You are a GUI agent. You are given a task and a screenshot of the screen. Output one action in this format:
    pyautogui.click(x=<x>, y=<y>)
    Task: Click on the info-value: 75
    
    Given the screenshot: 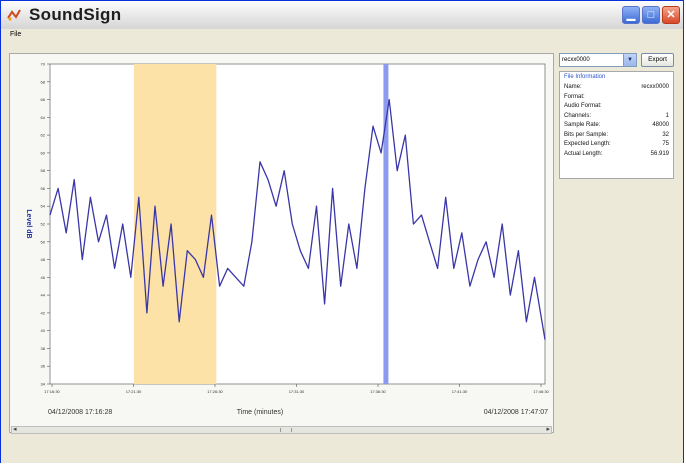 What is the action you would take?
    pyautogui.click(x=665, y=144)
    